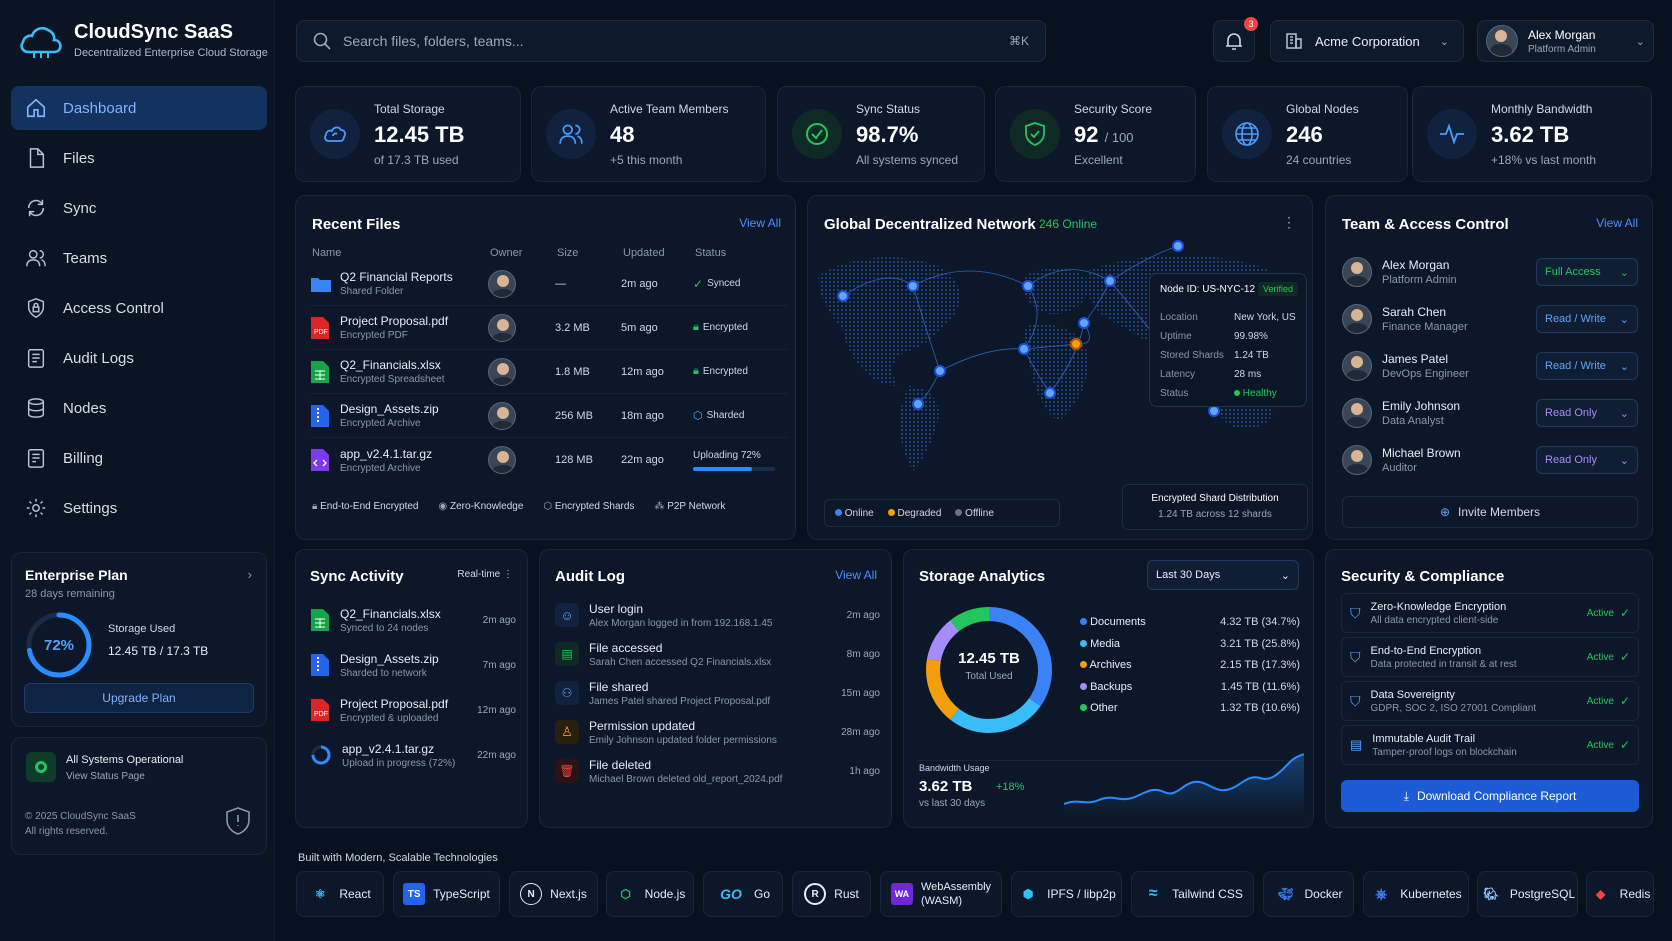 The height and width of the screenshot is (941, 1672). I want to click on user-menu: Alex Morgan Platform Admin ⌄, so click(1565, 41).